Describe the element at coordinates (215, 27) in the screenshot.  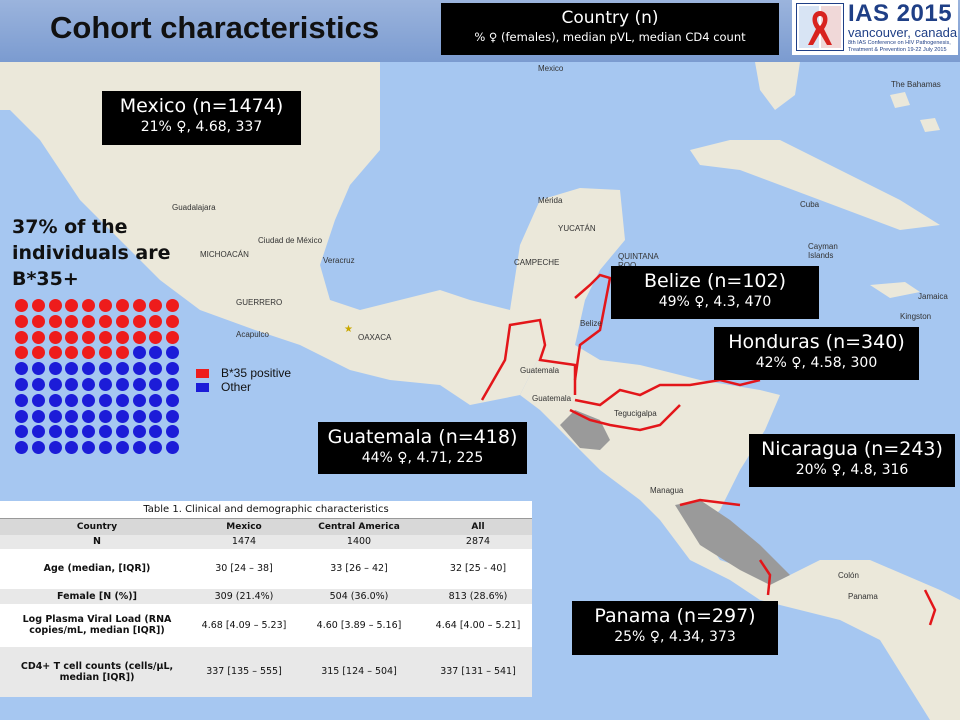
I see `slide-title: Cohort characteristics` at that location.